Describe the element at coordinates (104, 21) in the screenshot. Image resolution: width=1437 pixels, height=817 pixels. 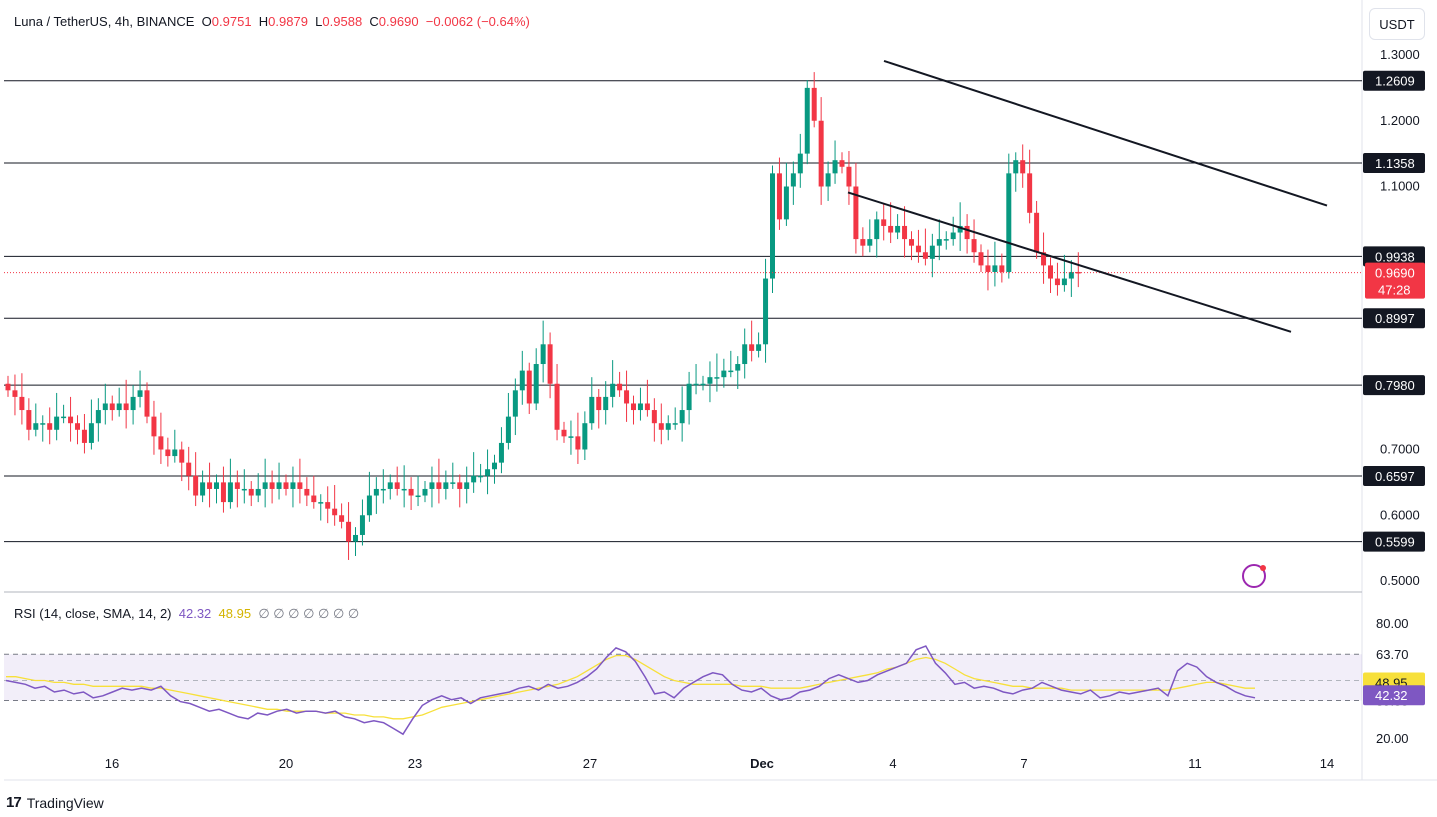
I see `symbol-label: Luna / TetherUS, 4h, BINANCE` at that location.